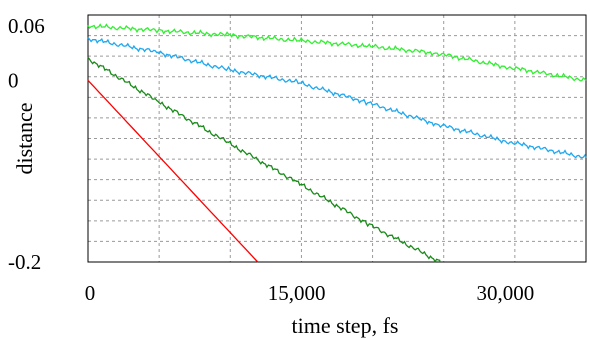 This screenshot has width=590, height=340. I want to click on x-tick-labels: 0 15,000 30,000, so click(309, 293).